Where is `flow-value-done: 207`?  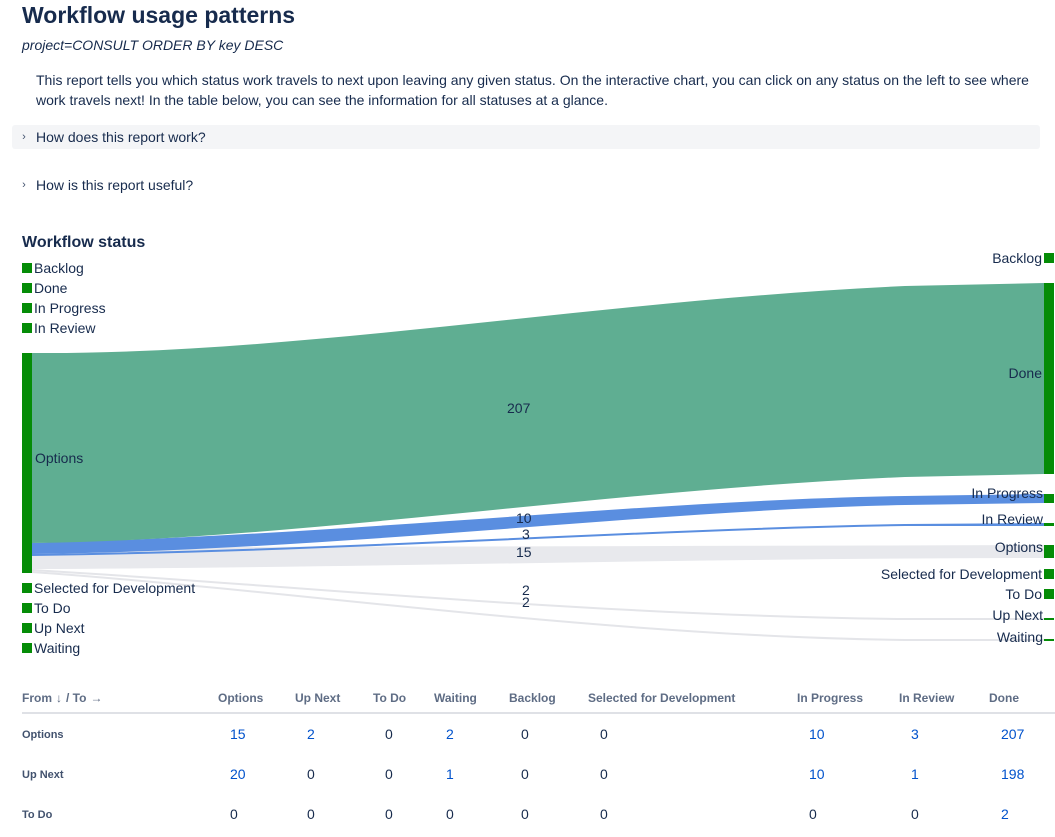 flow-value-done: 207 is located at coordinates (519, 408).